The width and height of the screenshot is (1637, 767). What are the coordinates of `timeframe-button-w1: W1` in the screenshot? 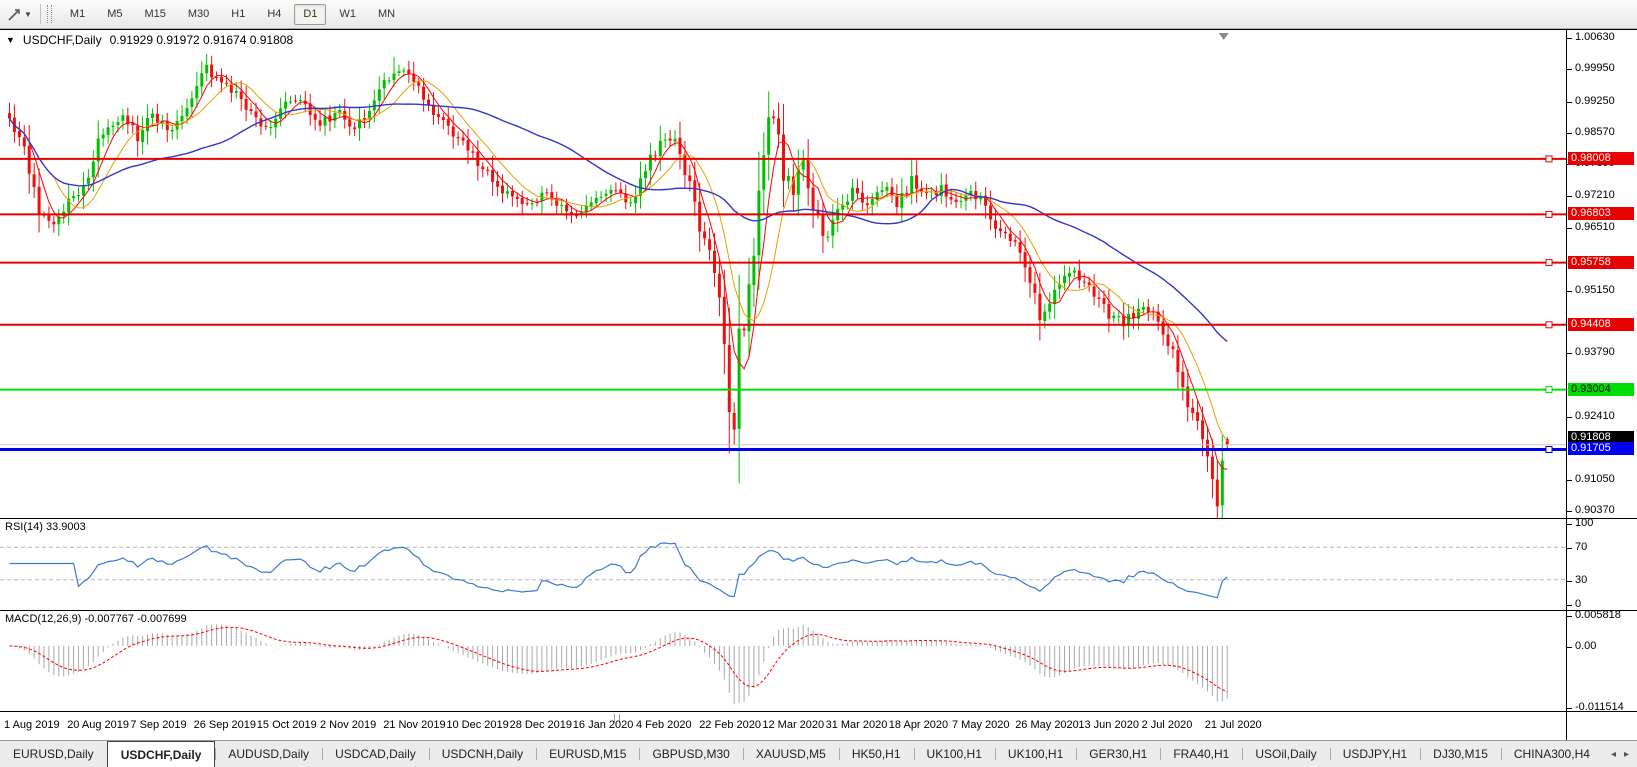 It's located at (347, 13).